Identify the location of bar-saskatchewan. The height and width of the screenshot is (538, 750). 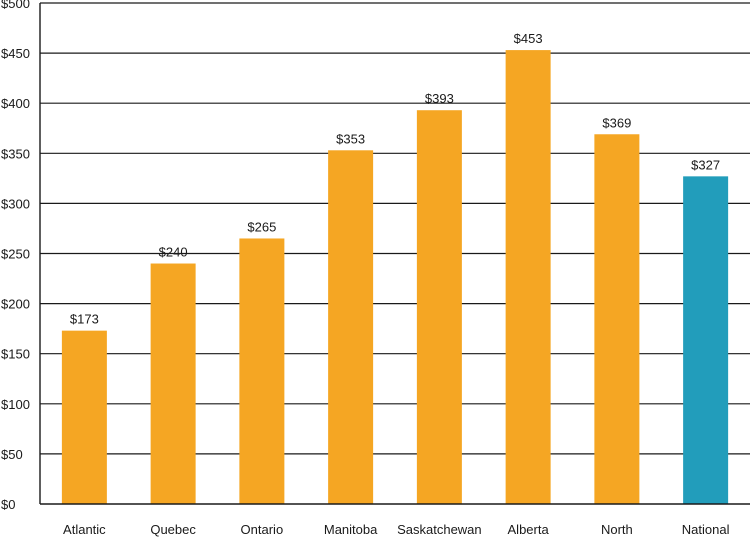
(439, 307).